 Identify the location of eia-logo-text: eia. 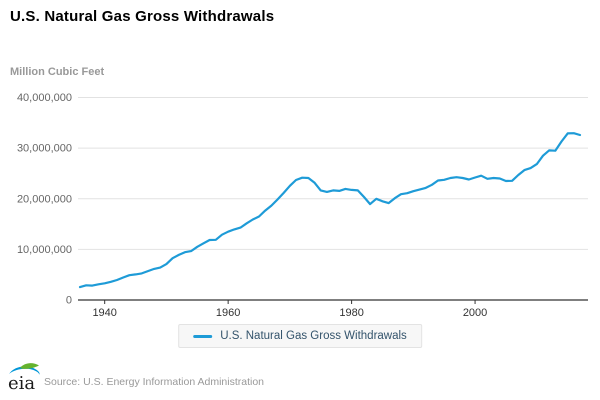
(21, 383).